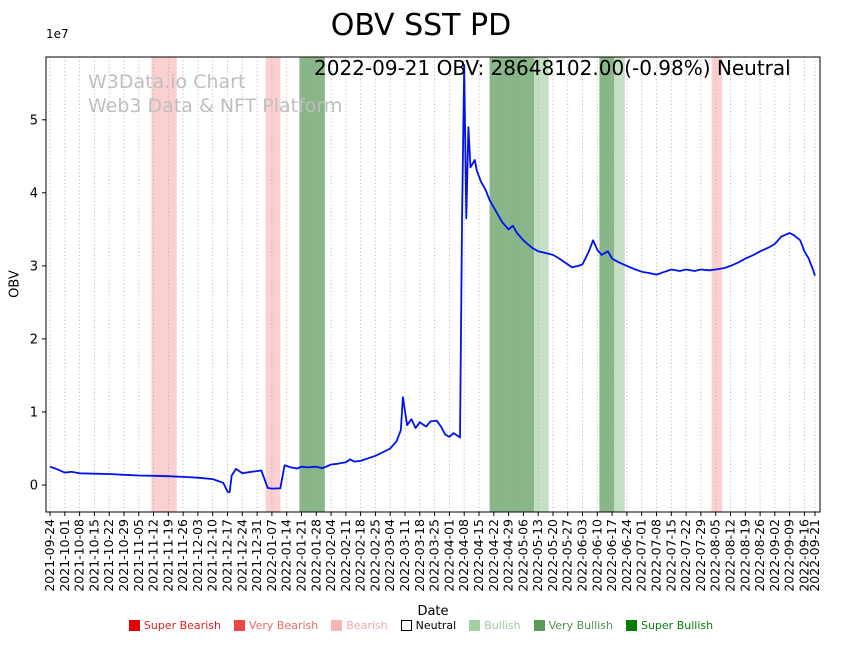 The width and height of the screenshot is (842, 646). What do you see at coordinates (34, 339) in the screenshot?
I see `y-tick-label: 2` at bounding box center [34, 339].